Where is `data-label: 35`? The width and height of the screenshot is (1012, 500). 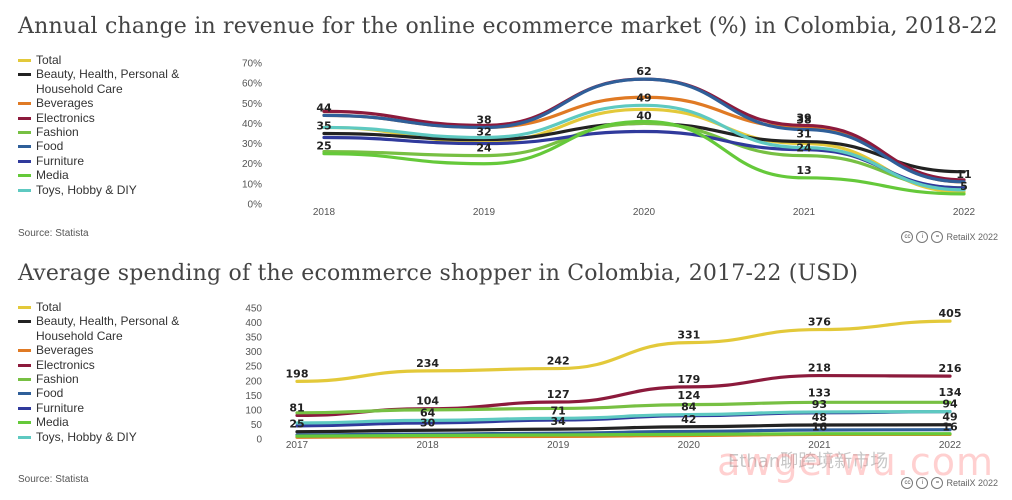 data-label: 35 is located at coordinates (323, 126).